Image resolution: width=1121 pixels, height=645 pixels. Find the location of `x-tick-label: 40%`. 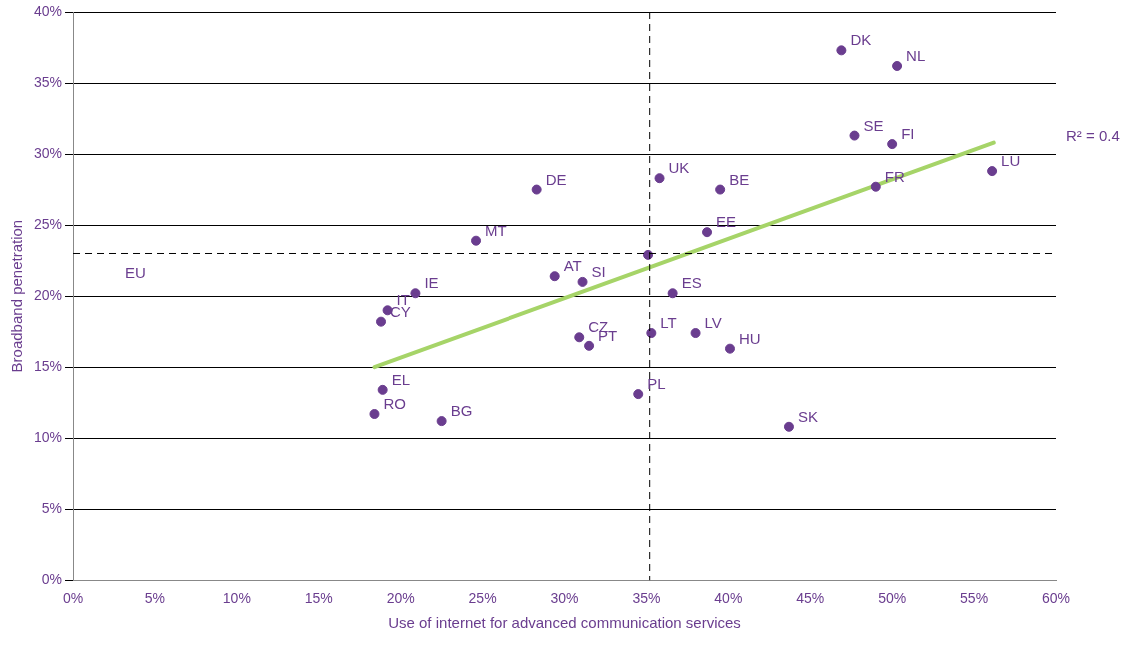

x-tick-label: 40% is located at coordinates (728, 598).